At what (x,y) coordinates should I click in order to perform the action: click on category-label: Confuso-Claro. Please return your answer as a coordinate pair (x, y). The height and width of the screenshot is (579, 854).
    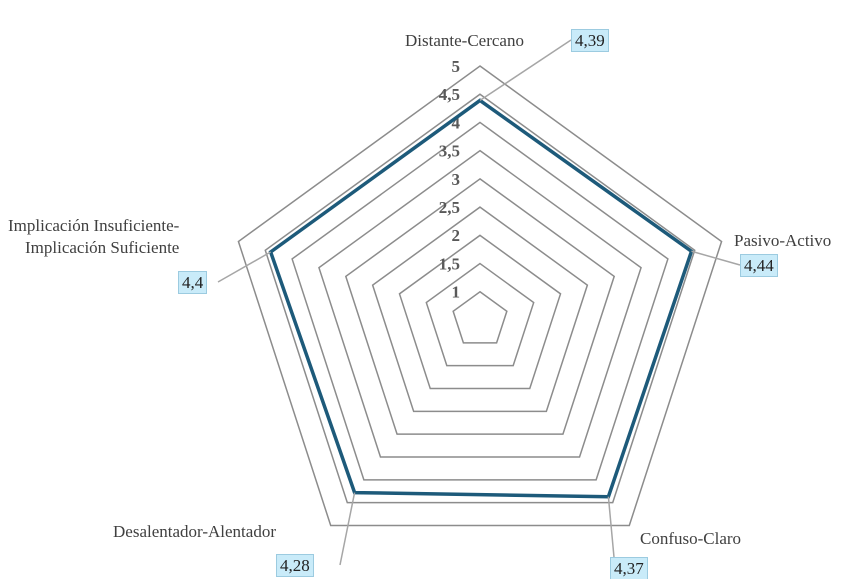
    Looking at the image, I should click on (691, 538).